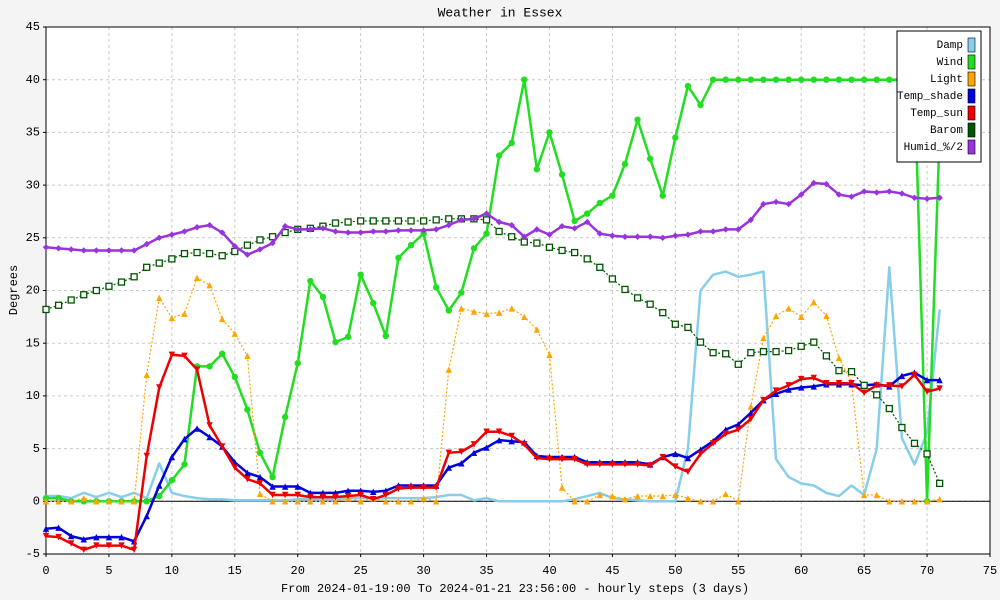 The image size is (1000, 600). I want to click on x-tick-label: 65, so click(864, 571).